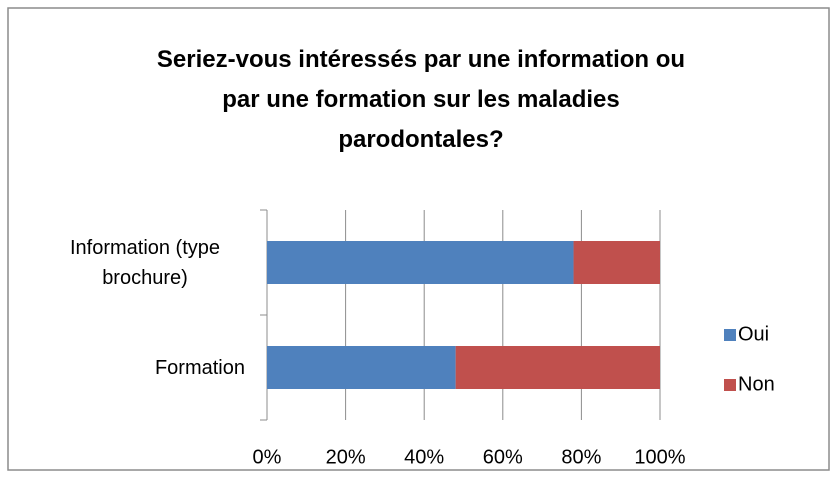 The image size is (837, 481). Describe the element at coordinates (145, 262) in the screenshot. I see `y-tick-label: Information (type brochure)` at that location.